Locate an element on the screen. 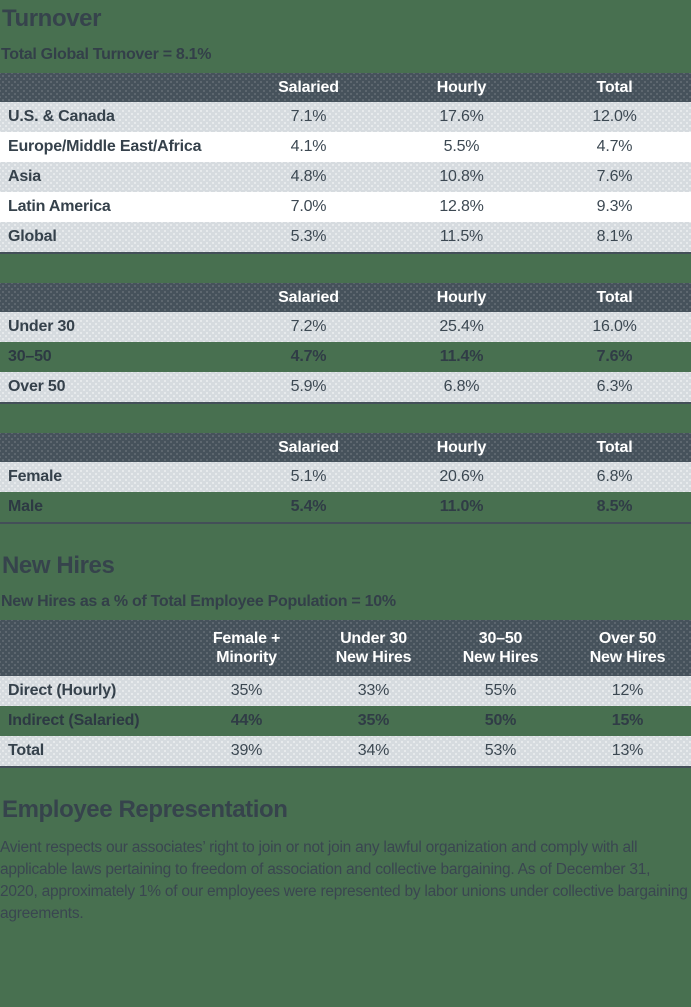 Image resolution: width=691 pixels, height=1007 pixels. row-label: Female is located at coordinates (35, 476).